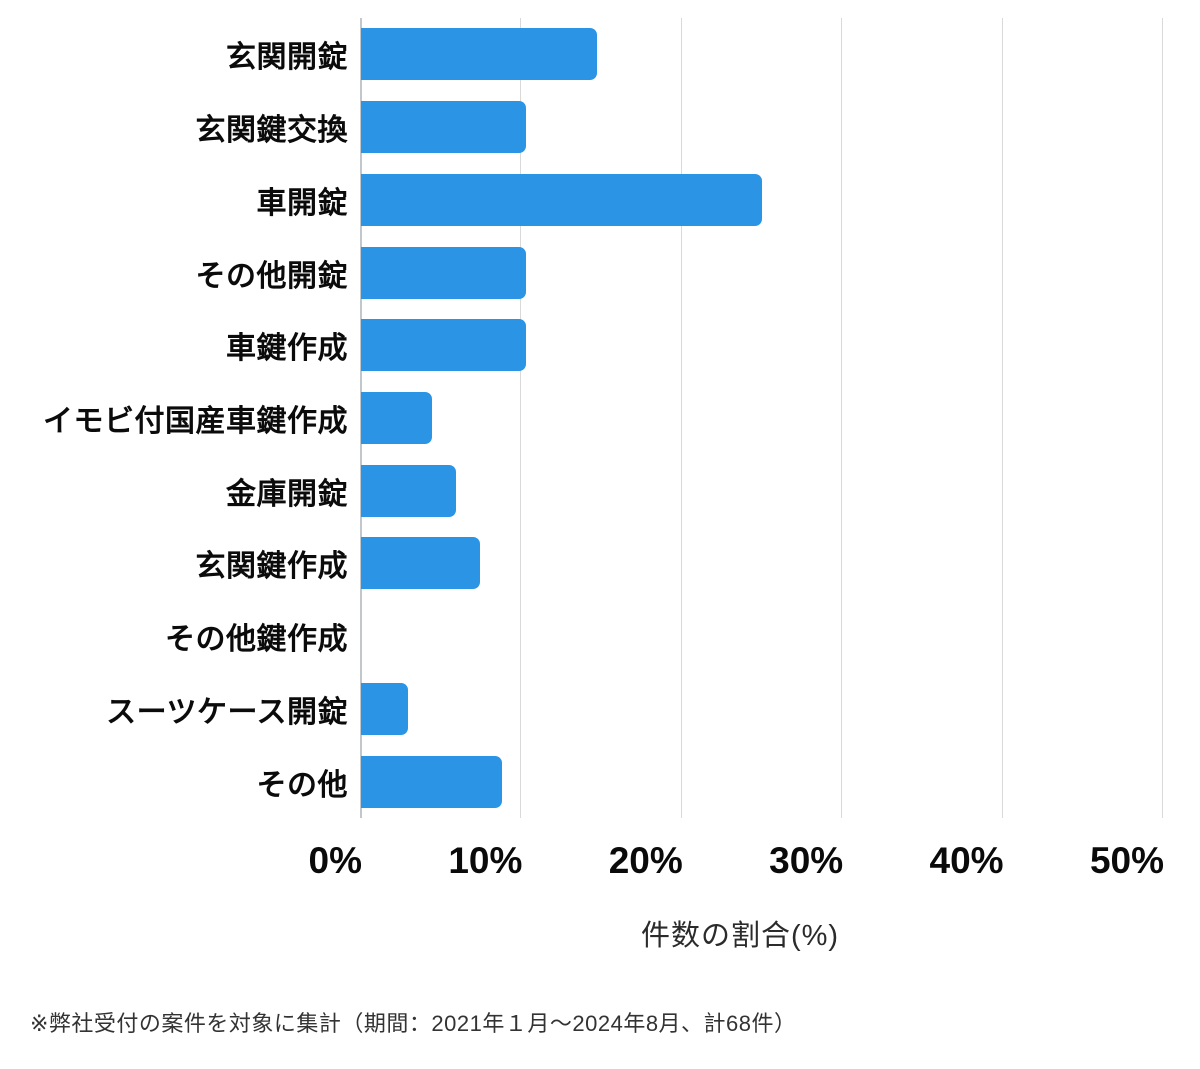 Image resolution: width=1200 pixels, height=1069 pixels. What do you see at coordinates (195, 421) in the screenshot?
I see `category-label: イモビ付国産車鍵作成` at bounding box center [195, 421].